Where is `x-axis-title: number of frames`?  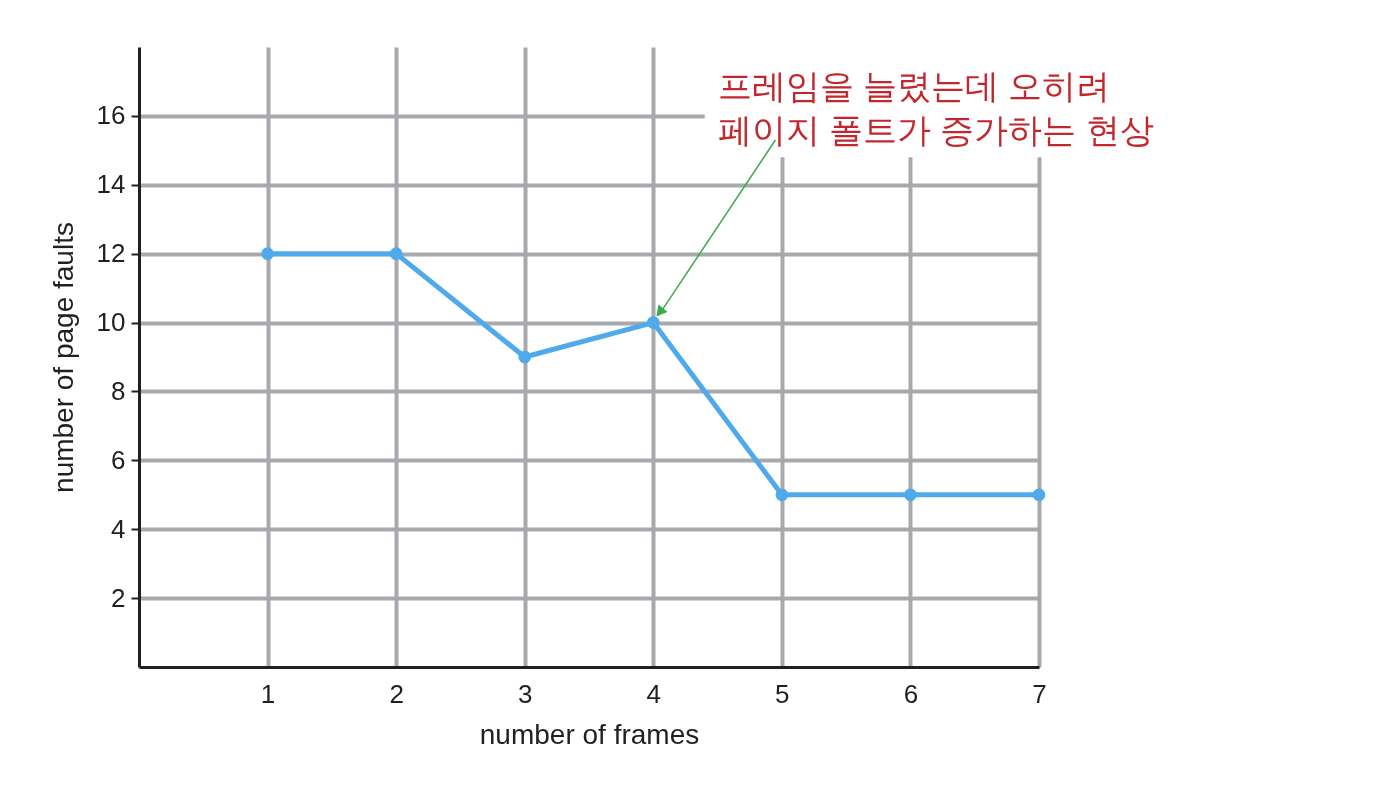 x-axis-title: number of frames is located at coordinates (589, 734).